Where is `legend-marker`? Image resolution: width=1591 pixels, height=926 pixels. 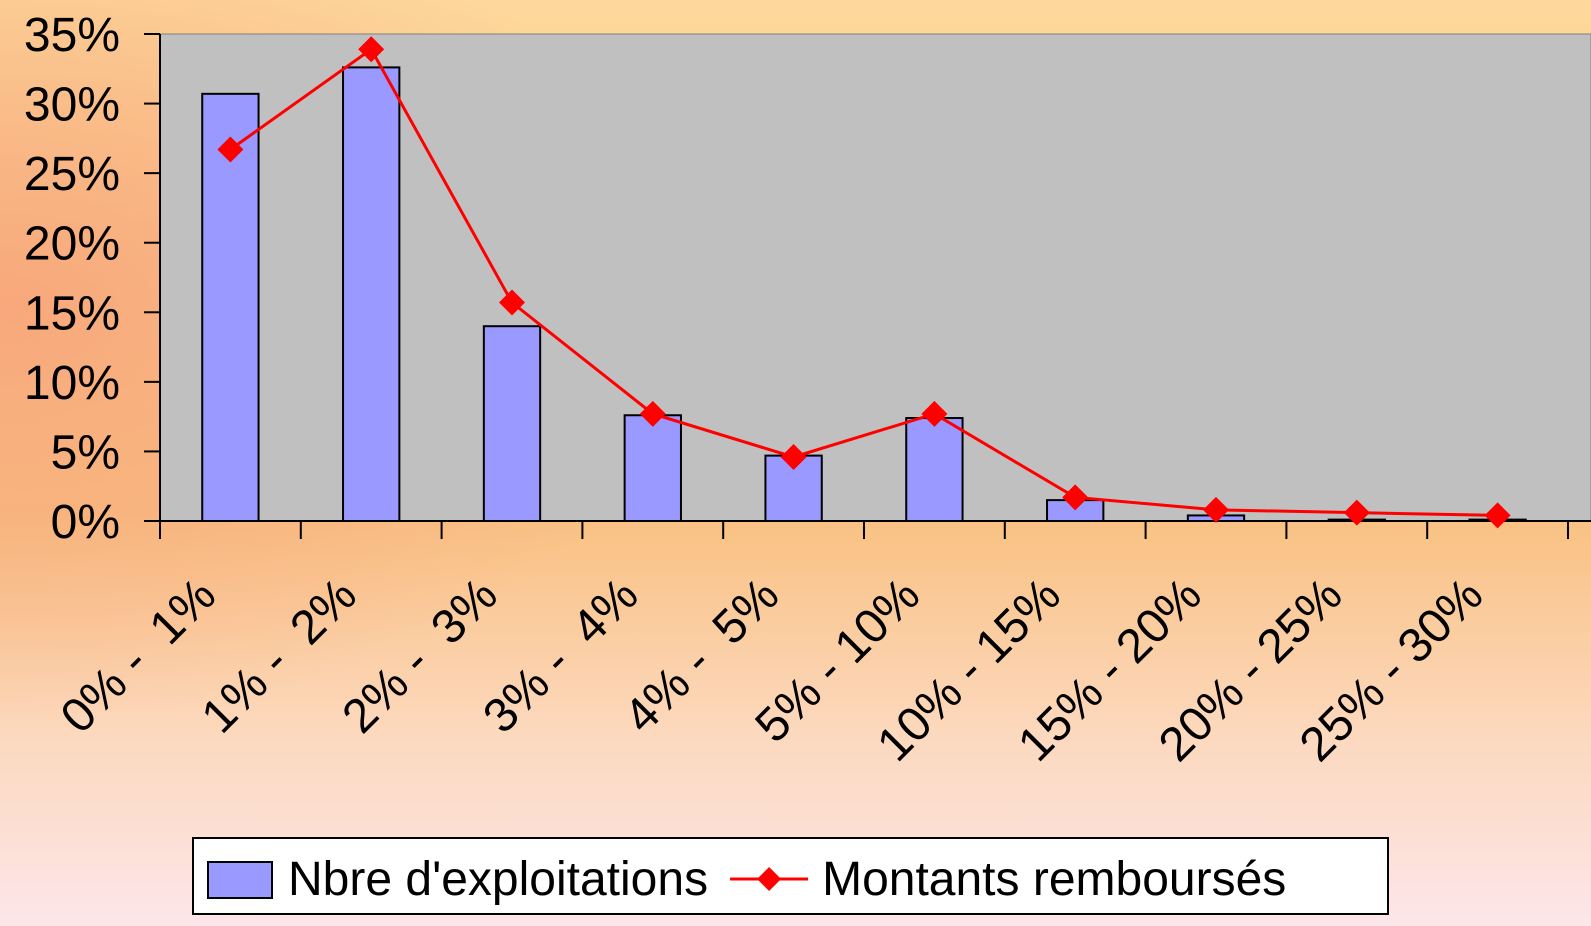
legend-marker is located at coordinates (769, 879).